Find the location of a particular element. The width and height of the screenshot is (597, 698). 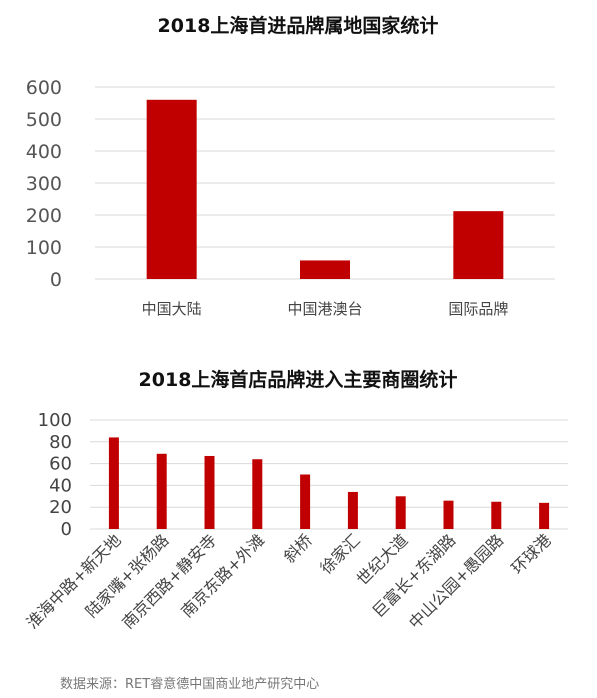

chart1-y-axis-ticks: 0 100 200 300 400 500 600 is located at coordinates (44, 184).